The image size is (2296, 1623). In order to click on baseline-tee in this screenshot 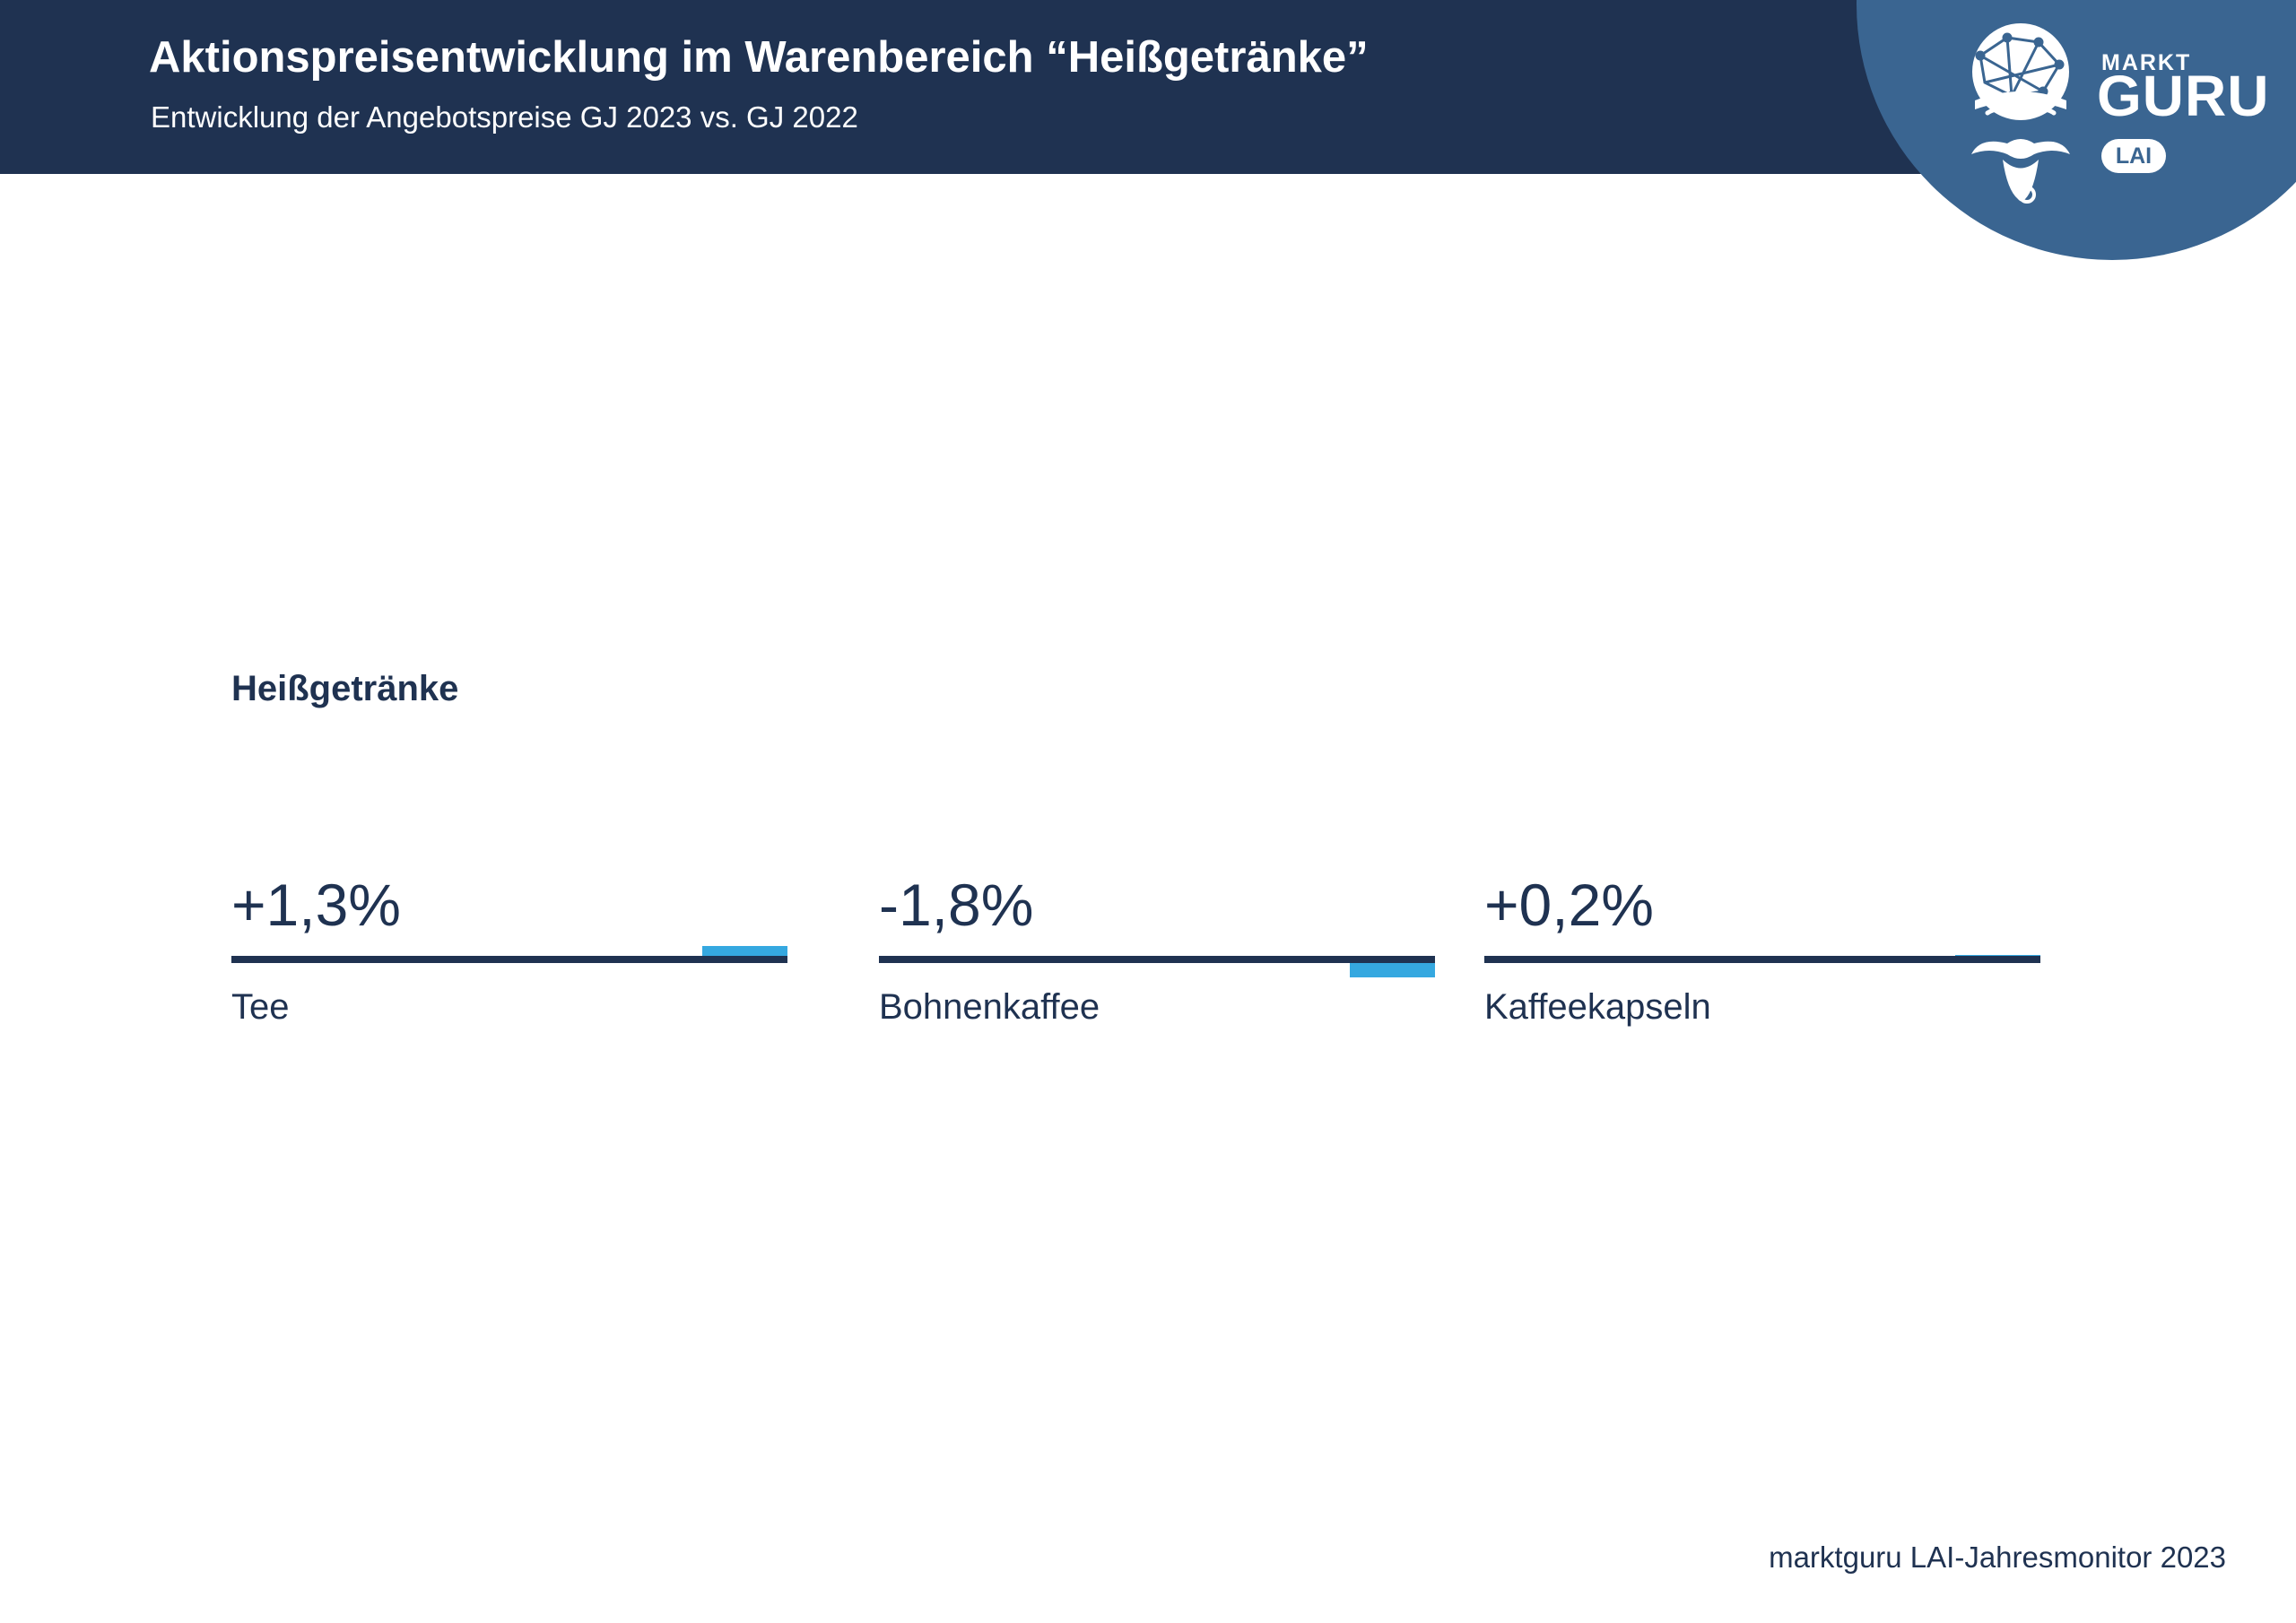, I will do `click(509, 959)`.